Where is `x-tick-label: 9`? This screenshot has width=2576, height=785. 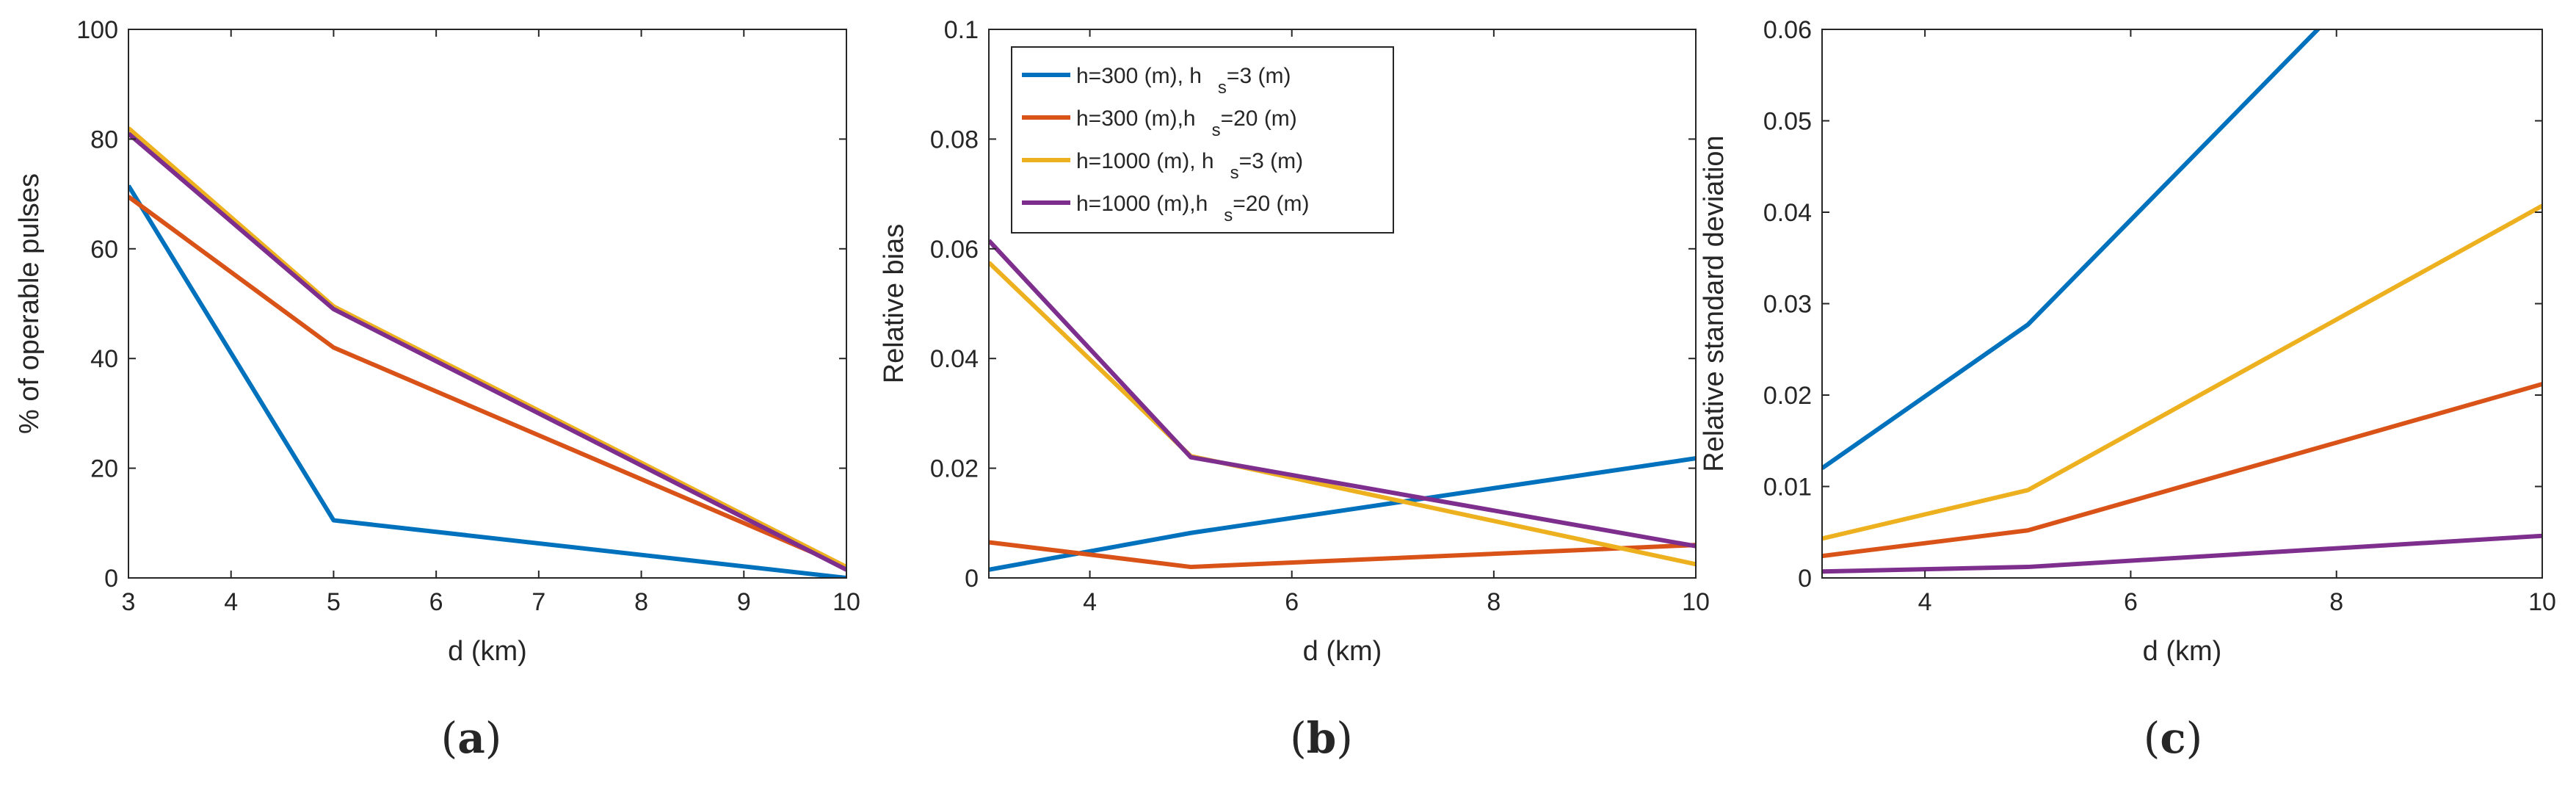 x-tick-label: 9 is located at coordinates (744, 602).